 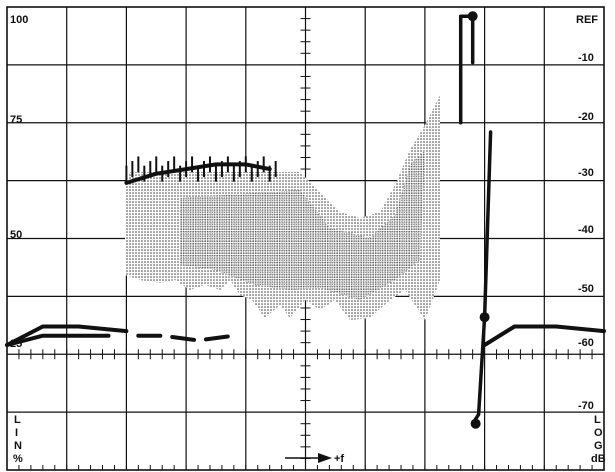 I want to click on lin-label-n: N, so click(x=18, y=446).